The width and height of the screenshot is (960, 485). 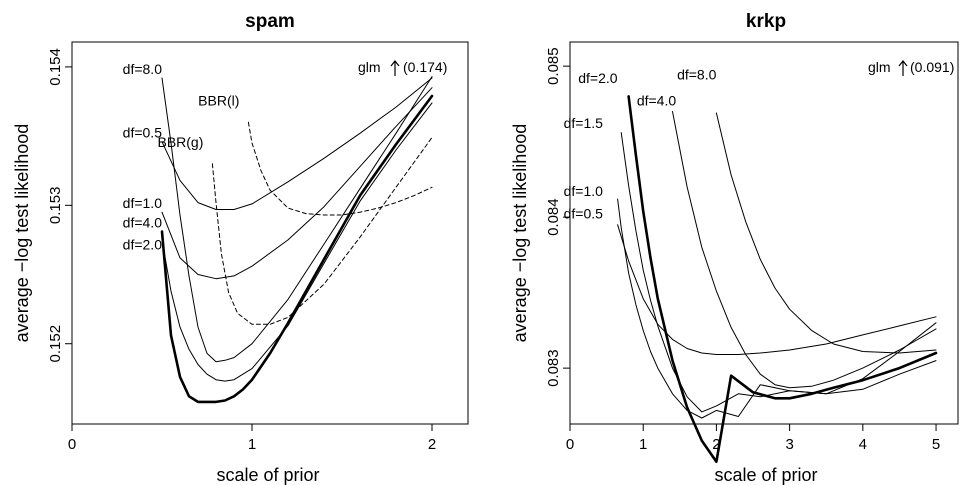 I want to click on spam-label-df-2-0: df=2.0, so click(x=143, y=245).